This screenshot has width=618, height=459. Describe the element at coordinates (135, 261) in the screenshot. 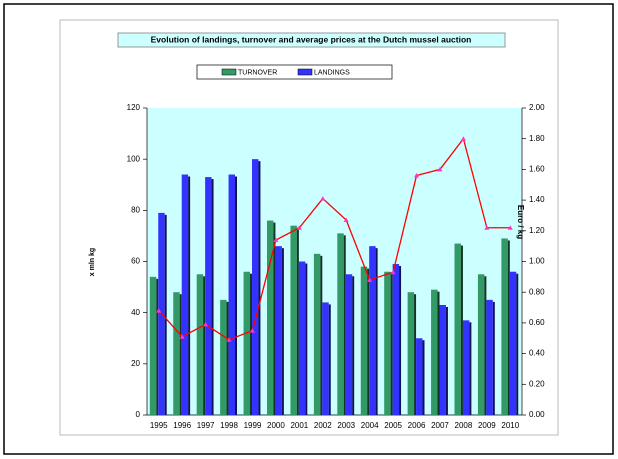

I see `y-tick-label: 60` at that location.